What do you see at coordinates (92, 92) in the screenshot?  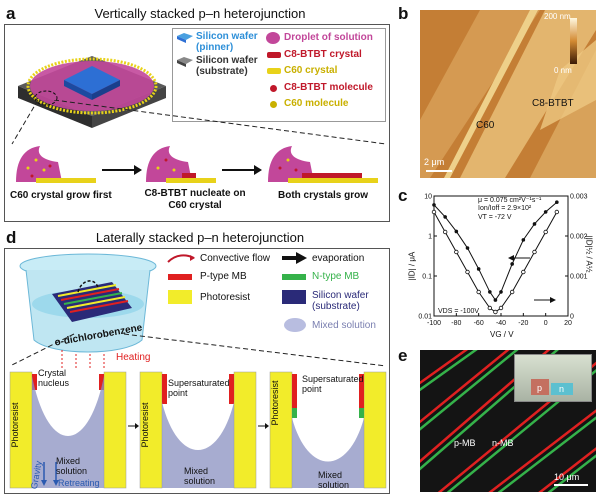 I see `panel-a-wafer-illustration` at bounding box center [92, 92].